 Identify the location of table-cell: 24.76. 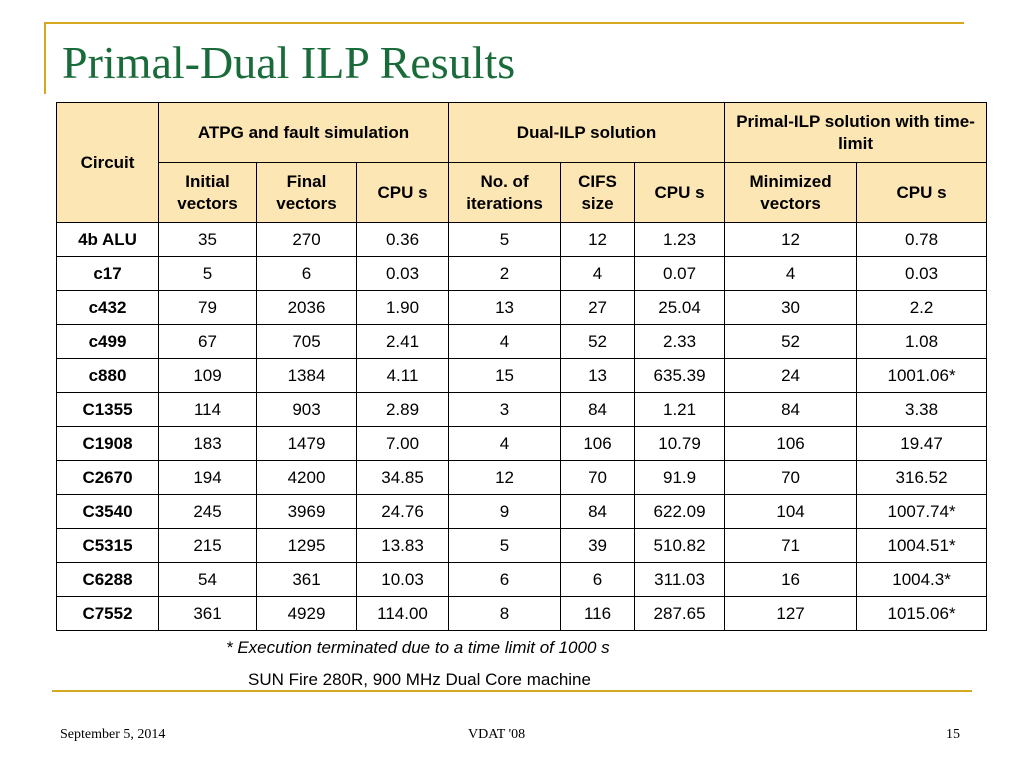
(402, 511).